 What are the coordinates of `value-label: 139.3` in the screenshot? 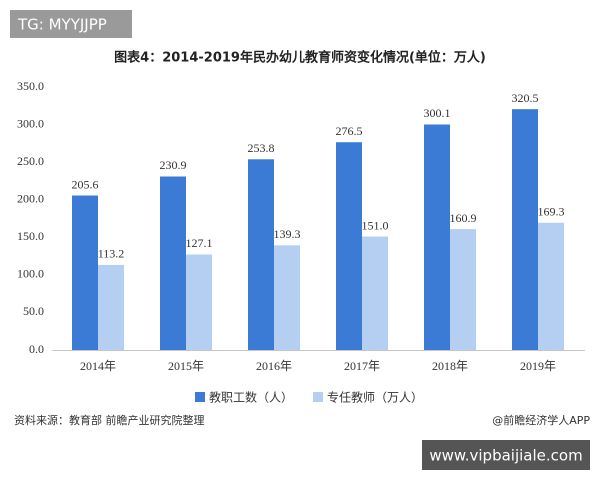 It's located at (287, 234).